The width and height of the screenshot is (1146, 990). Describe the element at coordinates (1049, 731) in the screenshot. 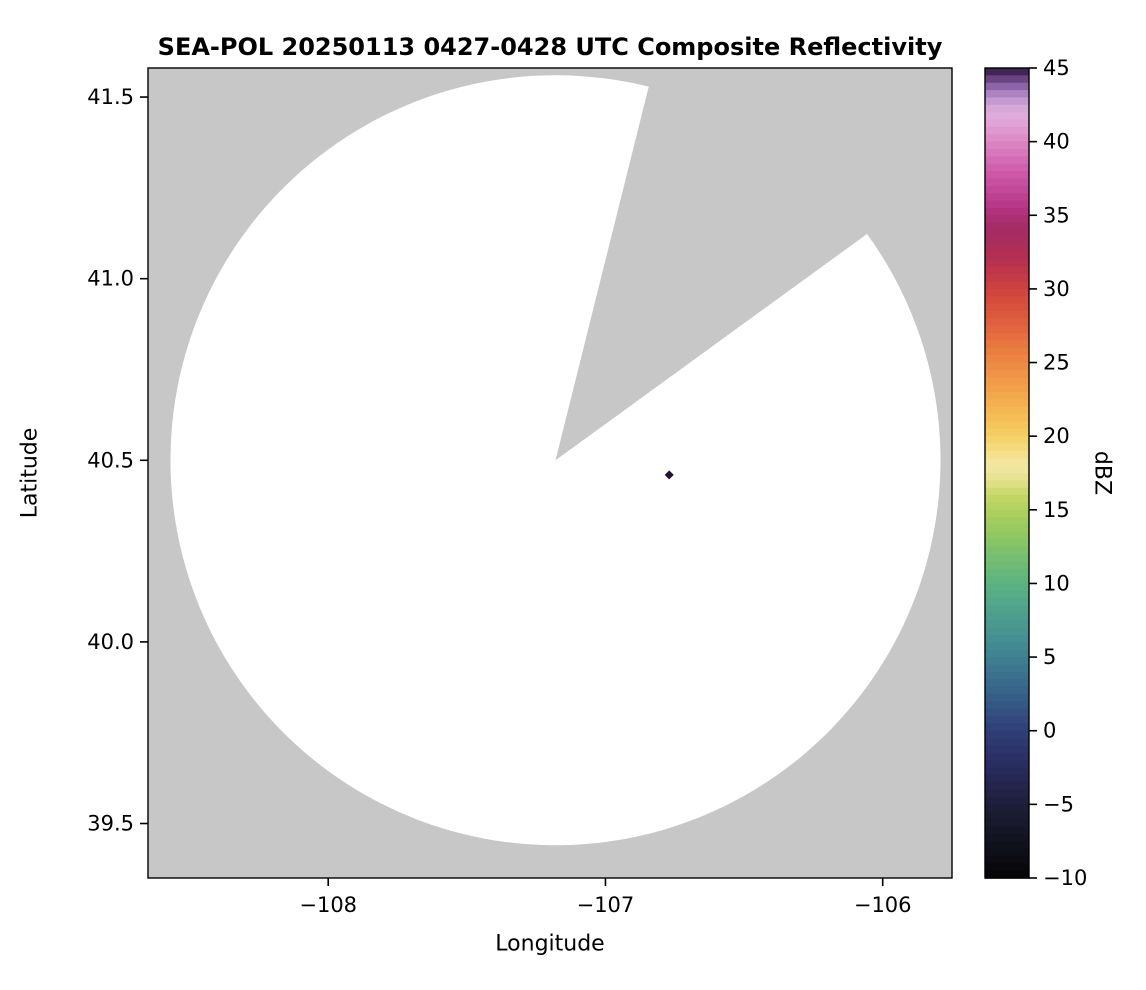

I see `colorbar-tick-label: 0` at that location.